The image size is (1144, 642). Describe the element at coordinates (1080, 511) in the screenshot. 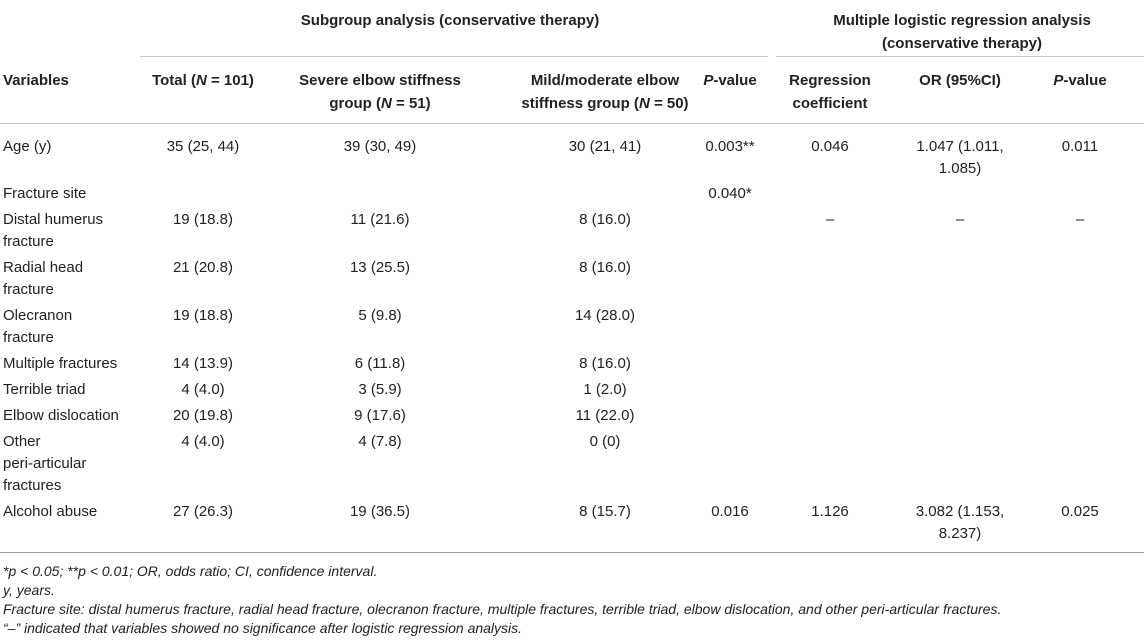

I see `row-alcohol-p2: 0.025` at that location.